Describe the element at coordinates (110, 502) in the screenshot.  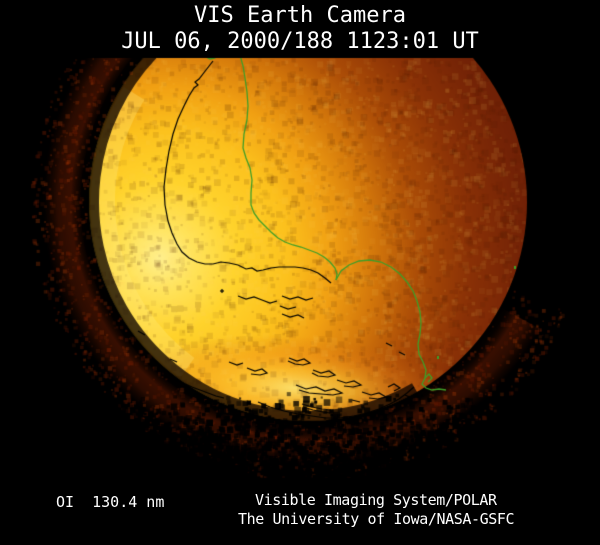
I see `wavelength-label: OI 130.4 nm` at that location.